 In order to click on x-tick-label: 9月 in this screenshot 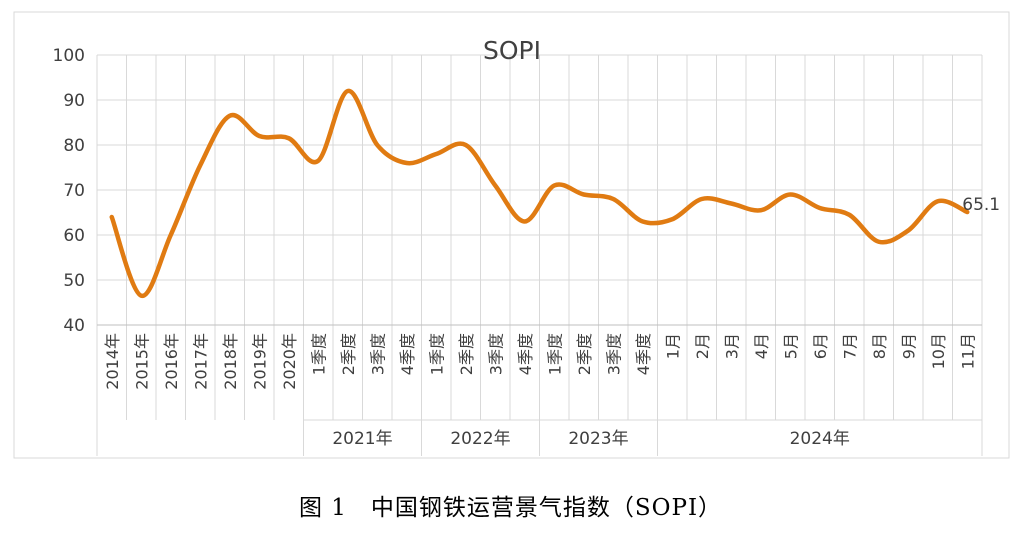, I will do `click(908, 346)`.